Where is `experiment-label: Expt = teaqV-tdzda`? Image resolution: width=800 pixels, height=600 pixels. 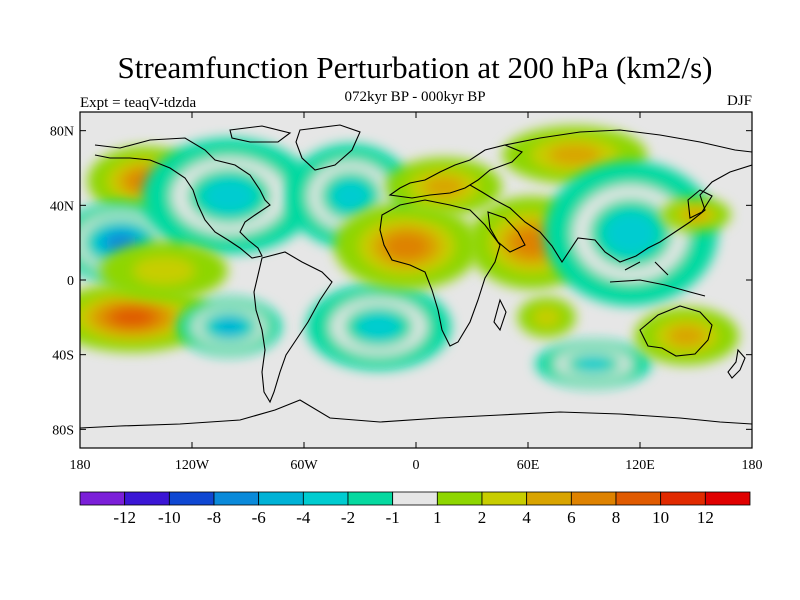 experiment-label: Expt = teaqV-tdzda is located at coordinates (138, 103).